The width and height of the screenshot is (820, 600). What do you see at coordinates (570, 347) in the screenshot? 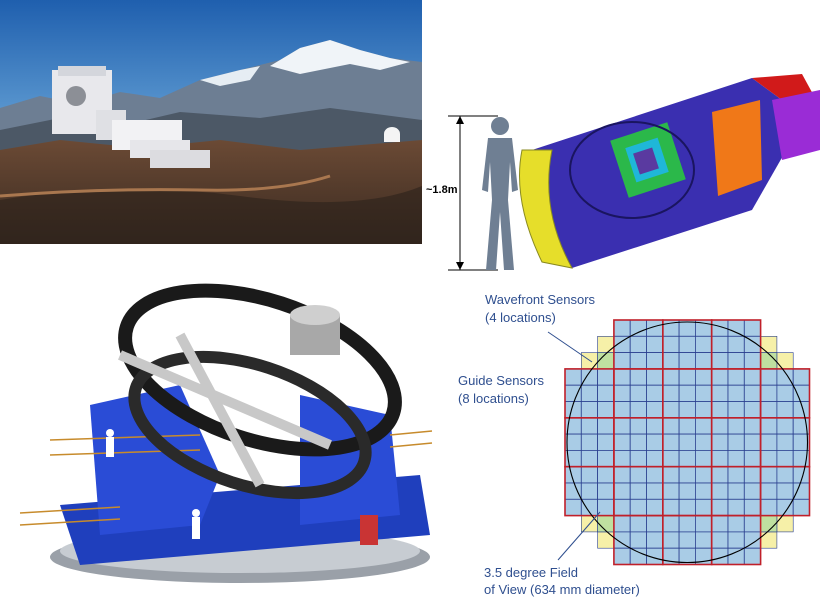
I see `wavefront-leader-line` at bounding box center [570, 347].